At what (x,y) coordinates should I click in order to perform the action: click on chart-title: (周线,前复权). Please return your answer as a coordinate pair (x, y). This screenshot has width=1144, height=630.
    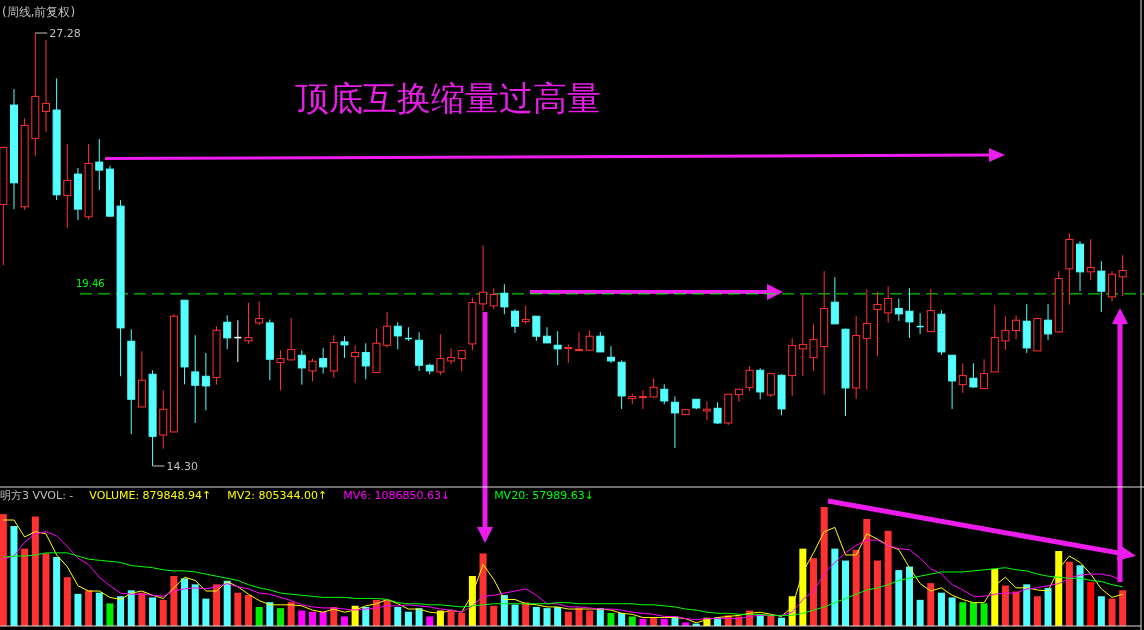
    Looking at the image, I should click on (39, 12).